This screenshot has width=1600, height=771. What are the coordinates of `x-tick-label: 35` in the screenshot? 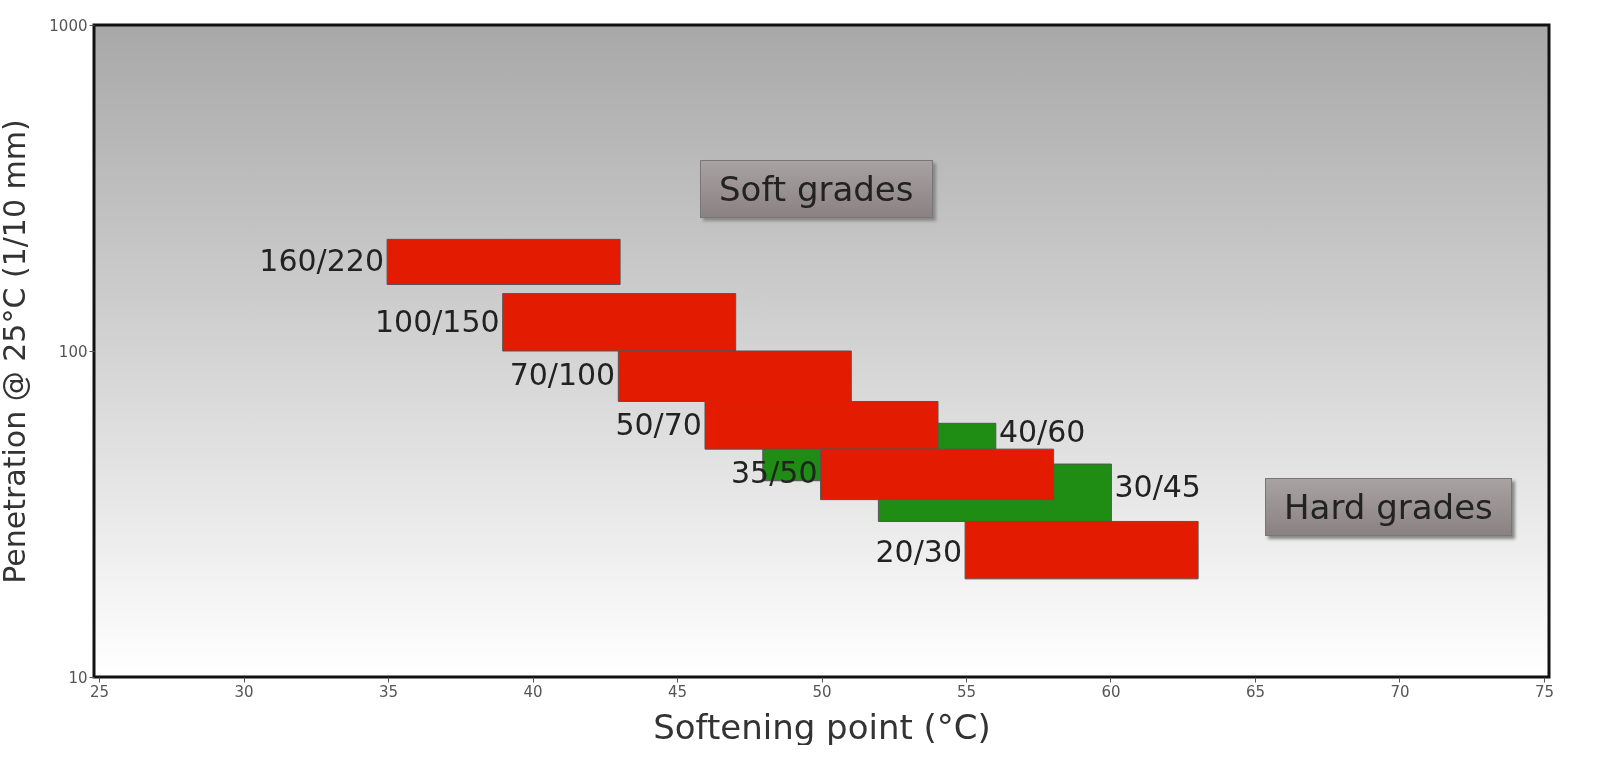 It's located at (388, 691).